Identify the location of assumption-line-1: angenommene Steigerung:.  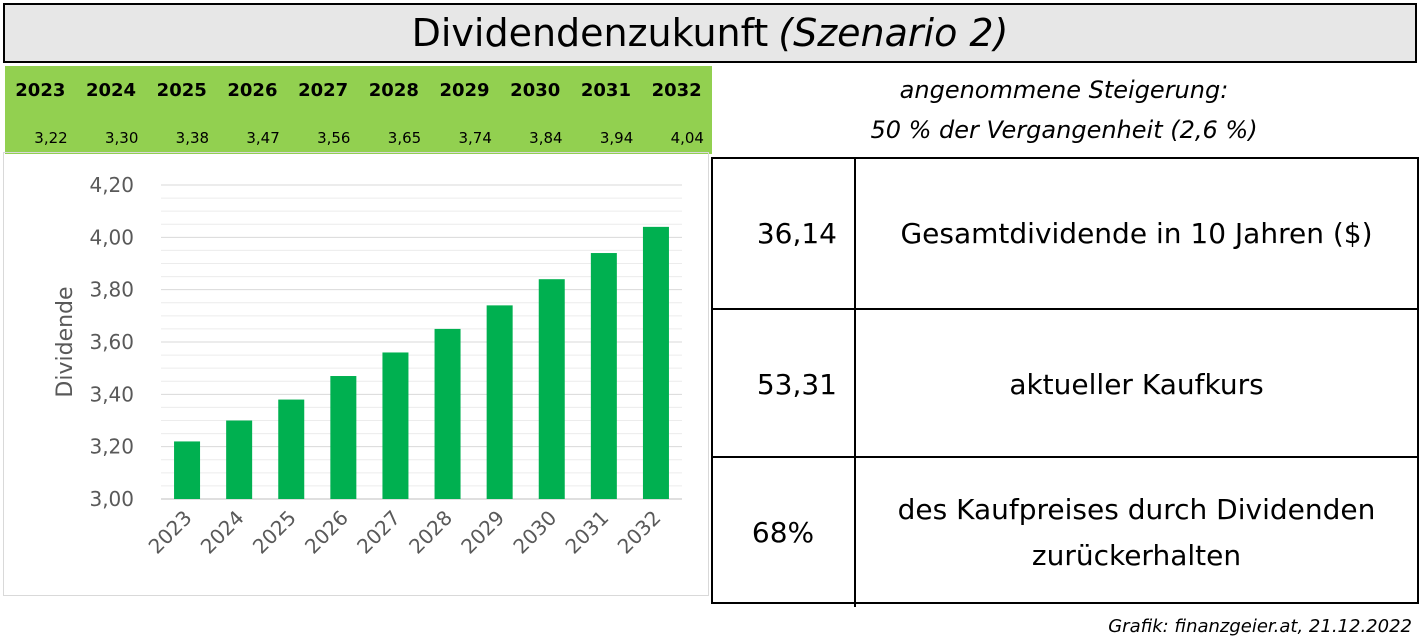
(1064, 90).